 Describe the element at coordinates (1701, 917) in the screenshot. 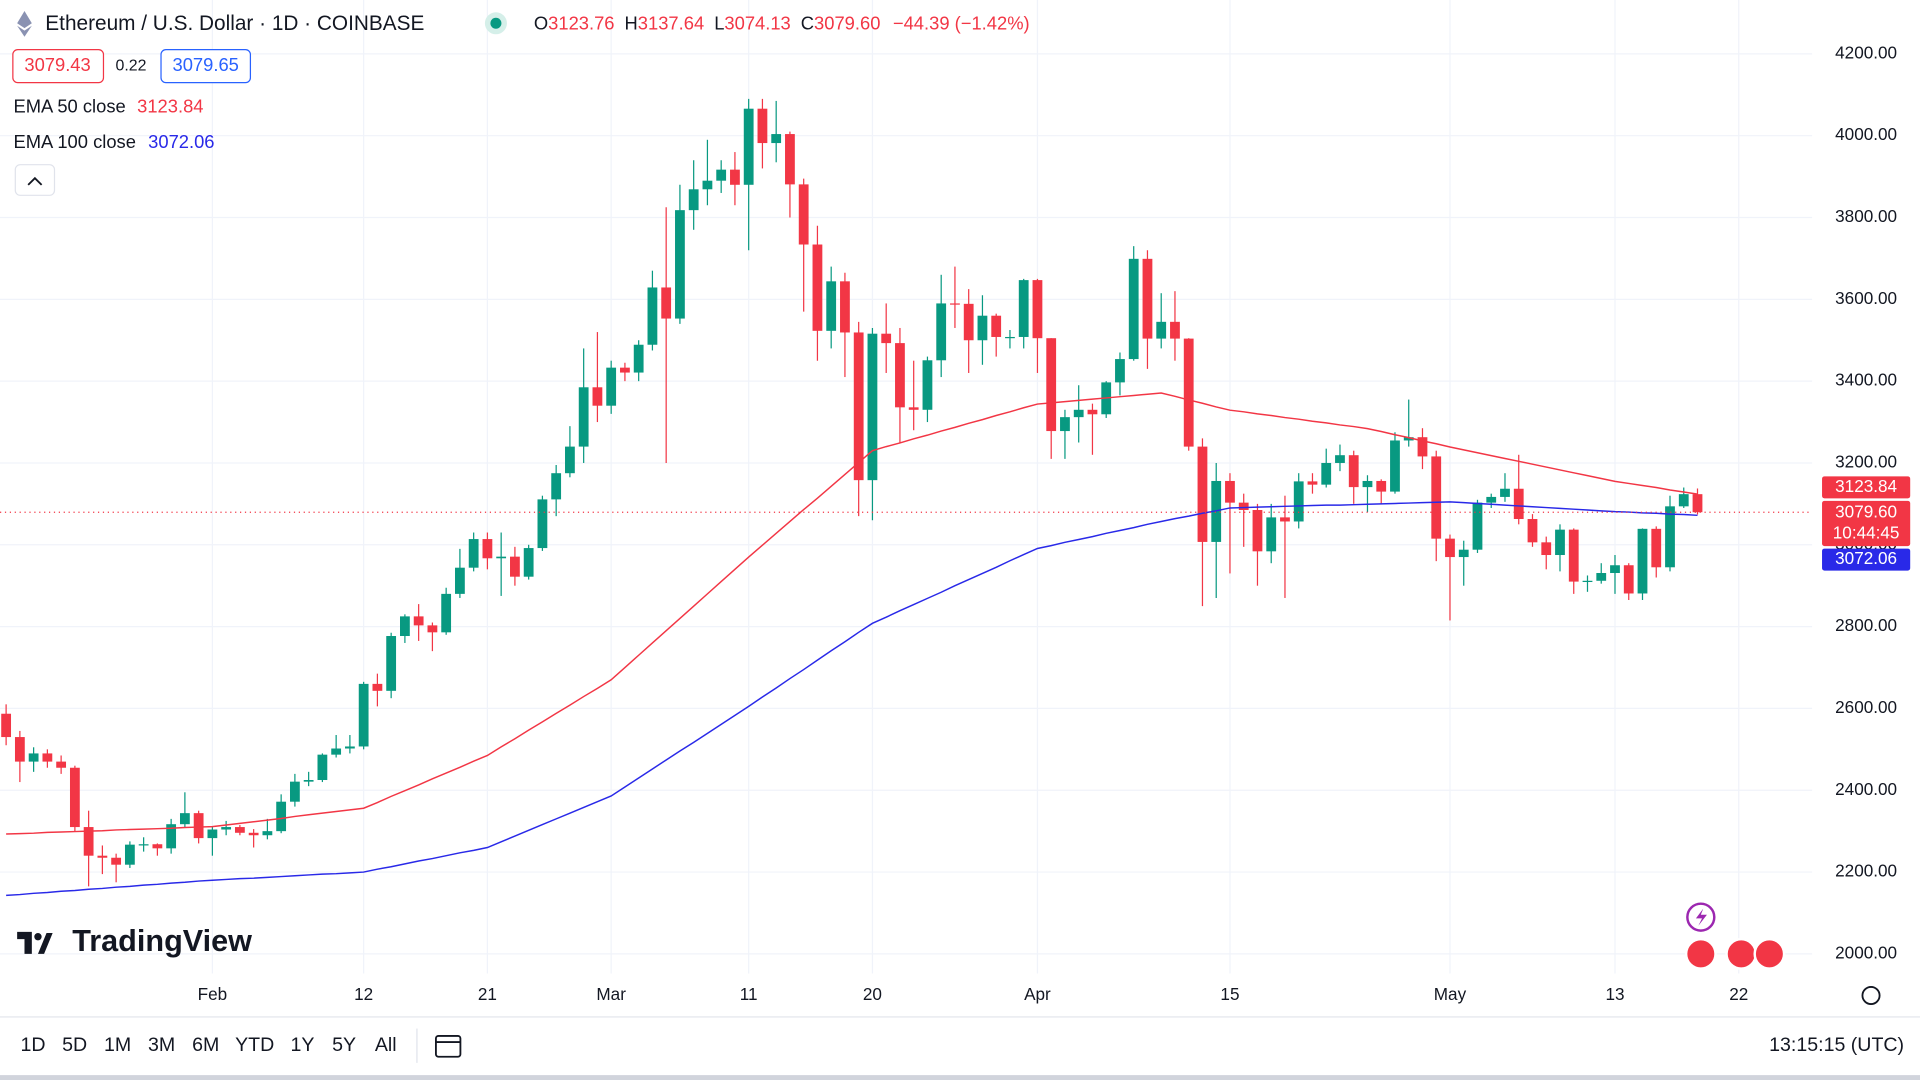

I see `bolt` at that location.